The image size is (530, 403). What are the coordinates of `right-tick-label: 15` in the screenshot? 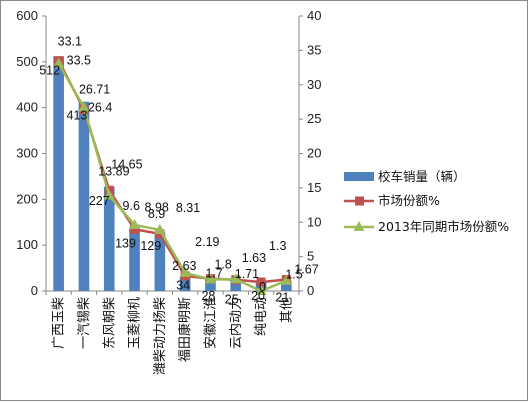 It's located at (314, 187).